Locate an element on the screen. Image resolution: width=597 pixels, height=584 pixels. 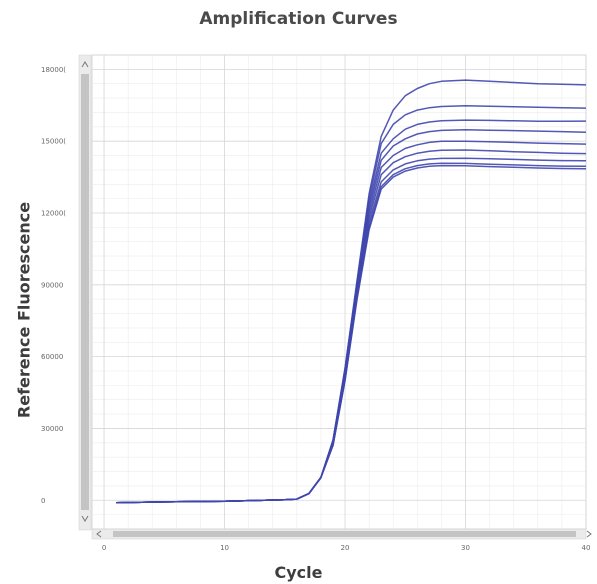
y-tick-label: 60000 is located at coordinates (52, 357).